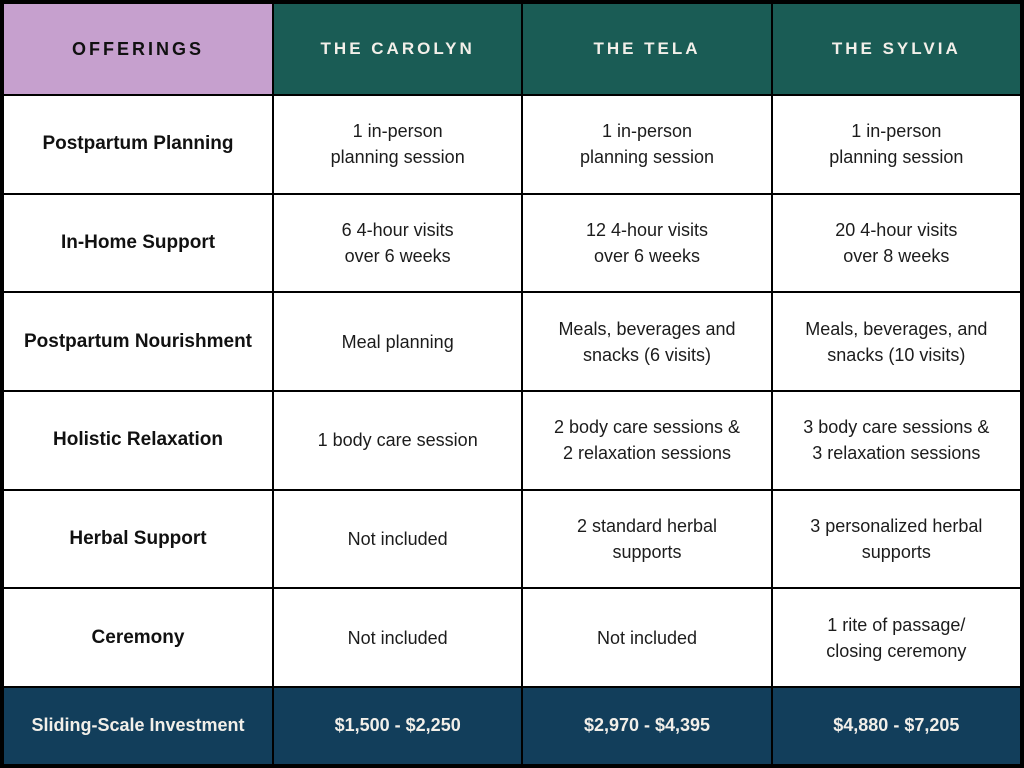 The height and width of the screenshot is (768, 1024). What do you see at coordinates (138, 243) in the screenshot?
I see `row-label-in-home-support: In-Home Support` at bounding box center [138, 243].